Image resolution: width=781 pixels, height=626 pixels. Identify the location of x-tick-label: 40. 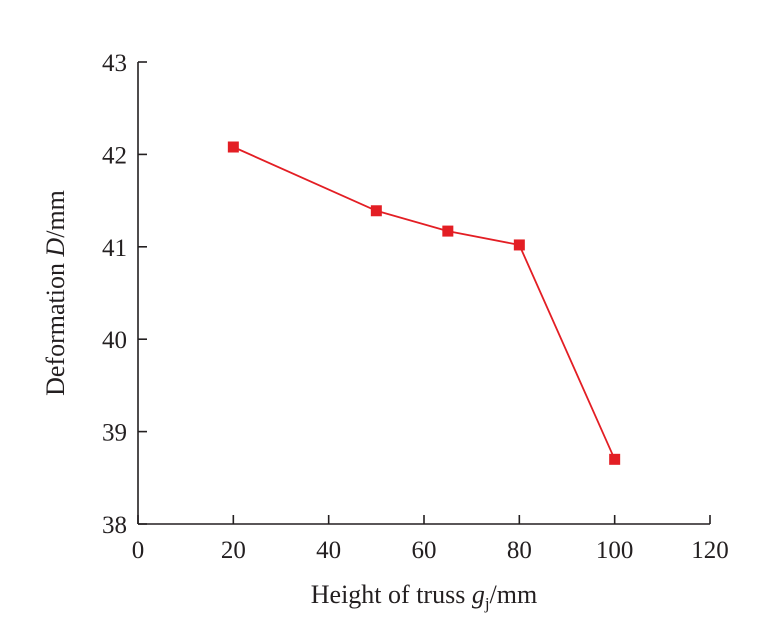
(328, 550).